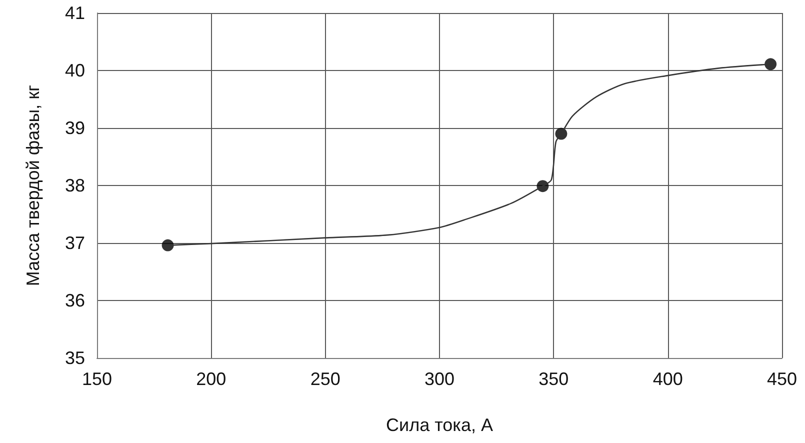 The image size is (805, 443). I want to click on x-tick-label: 450, so click(782, 379).